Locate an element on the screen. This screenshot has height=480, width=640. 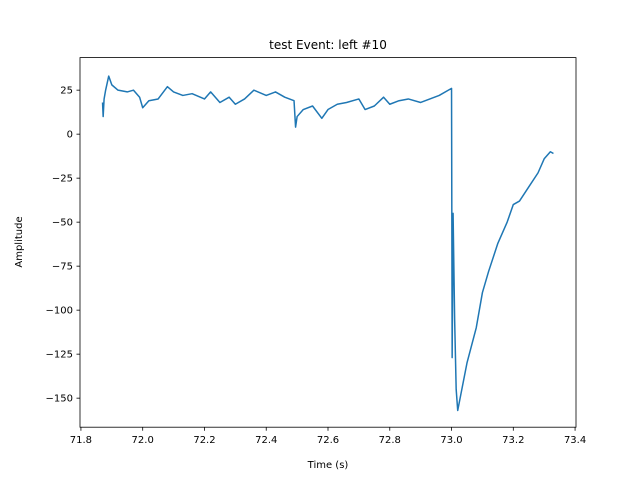
x-tick-label: 72.2 is located at coordinates (204, 440).